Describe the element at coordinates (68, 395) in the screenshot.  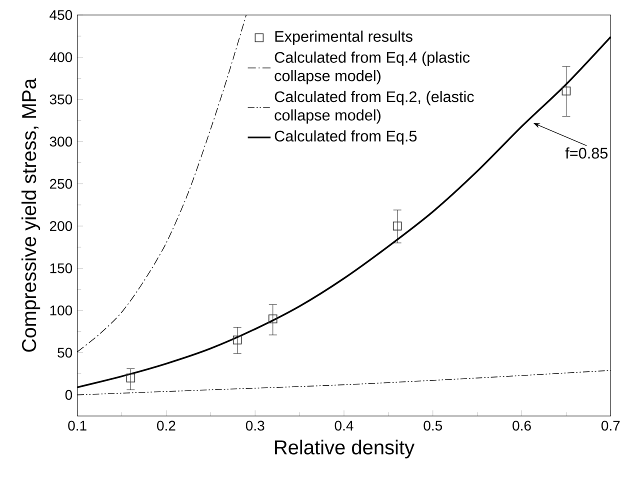
I see `y-tick-label: 0` at that location.